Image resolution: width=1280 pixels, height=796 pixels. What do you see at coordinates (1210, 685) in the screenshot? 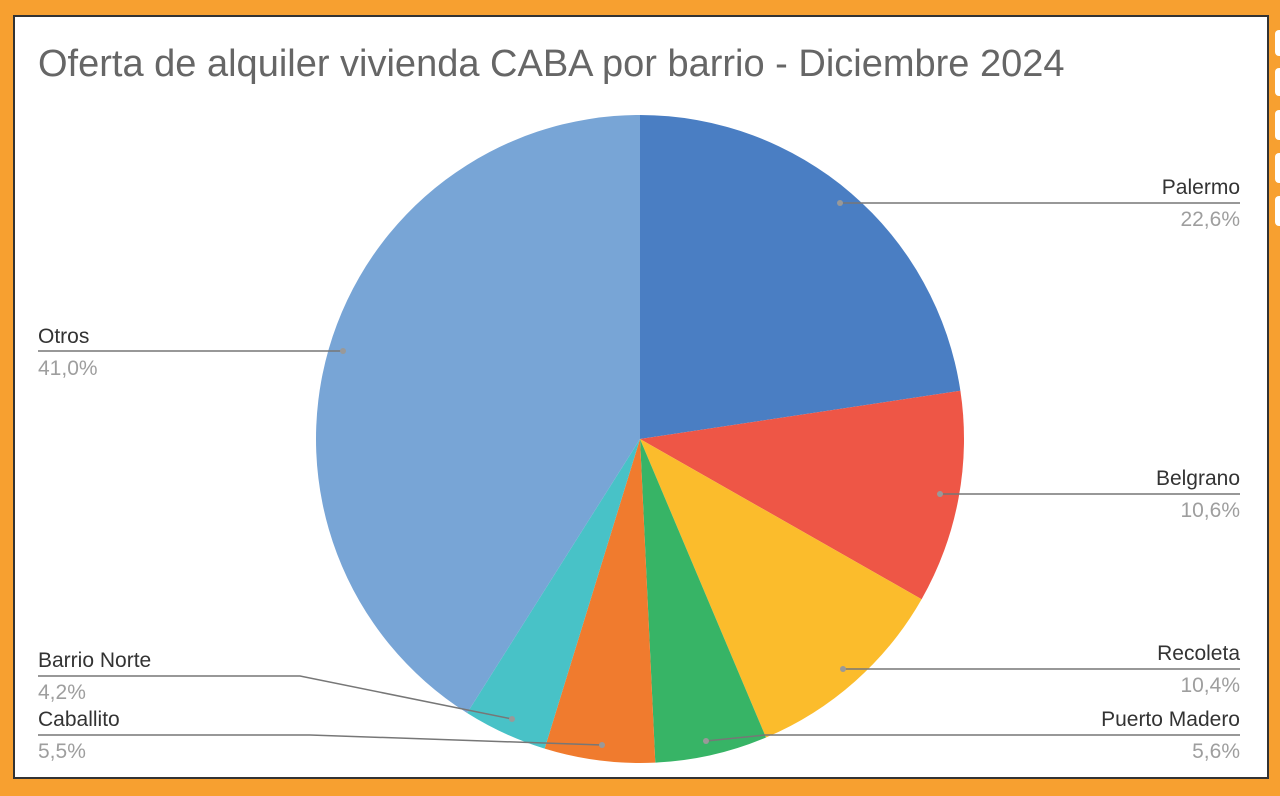
I see `slice-value-label: 10,4%` at bounding box center [1210, 685].